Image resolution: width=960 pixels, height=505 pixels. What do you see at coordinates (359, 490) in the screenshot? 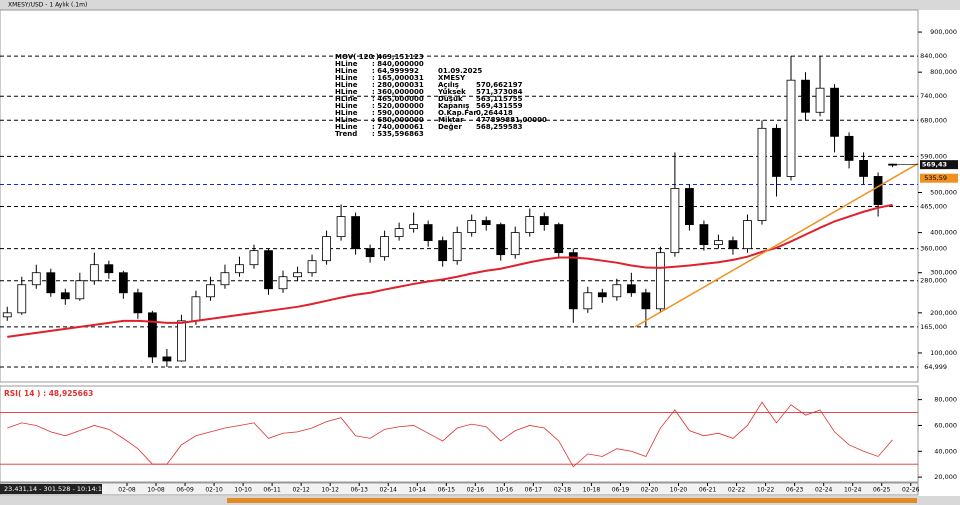
I see `x-tick-label: 06-13` at bounding box center [359, 490].